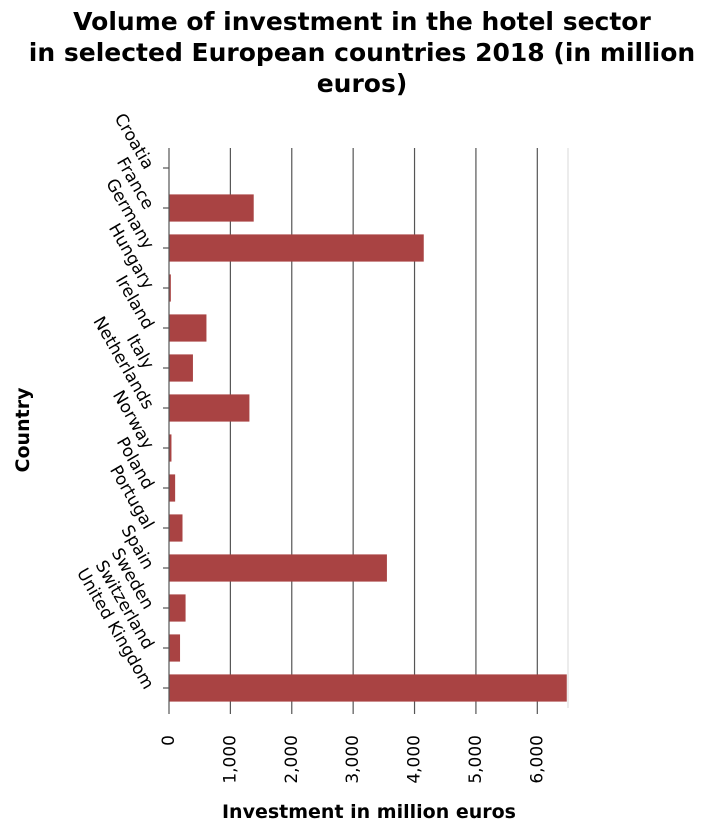 The image size is (724, 832). I want to click on x-tick-label: 4,000, so click(415, 759).